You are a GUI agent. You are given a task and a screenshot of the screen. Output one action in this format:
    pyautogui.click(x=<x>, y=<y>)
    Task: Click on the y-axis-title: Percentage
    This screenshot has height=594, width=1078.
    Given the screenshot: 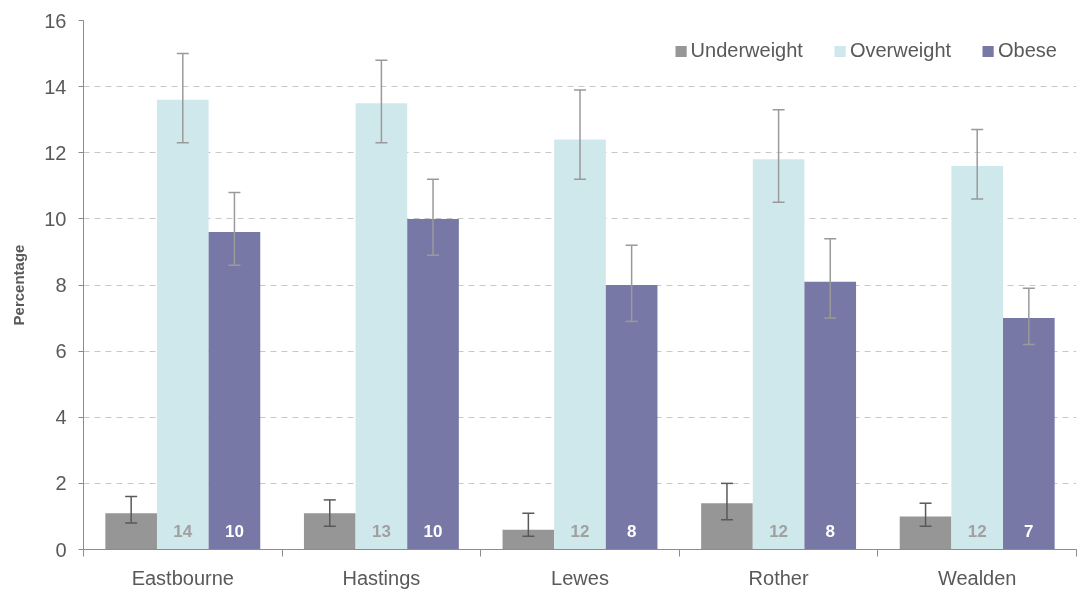 What is the action you would take?
    pyautogui.click(x=19, y=285)
    